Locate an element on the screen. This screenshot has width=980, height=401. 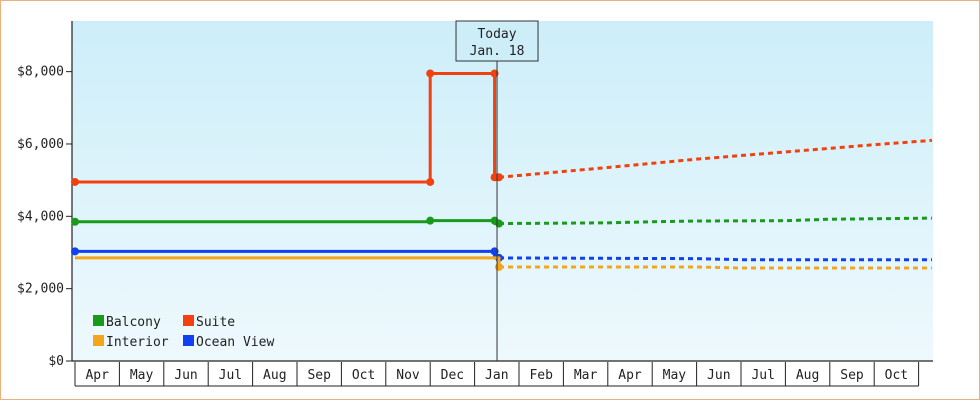
legend-item: Interior is located at coordinates (131, 342).